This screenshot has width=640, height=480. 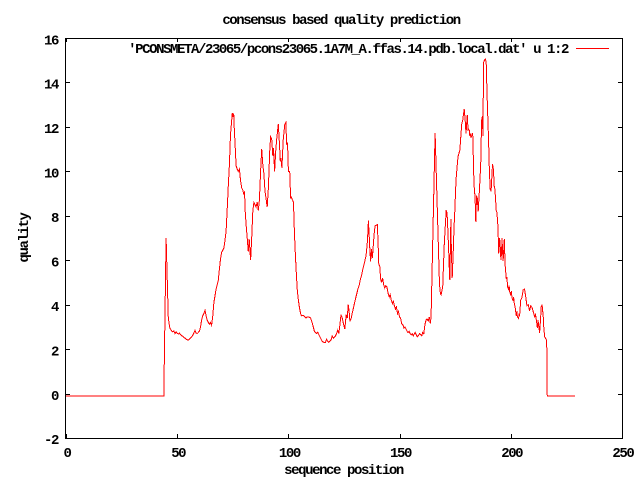 I want to click on svg-text: 2, so click(x=55, y=352).